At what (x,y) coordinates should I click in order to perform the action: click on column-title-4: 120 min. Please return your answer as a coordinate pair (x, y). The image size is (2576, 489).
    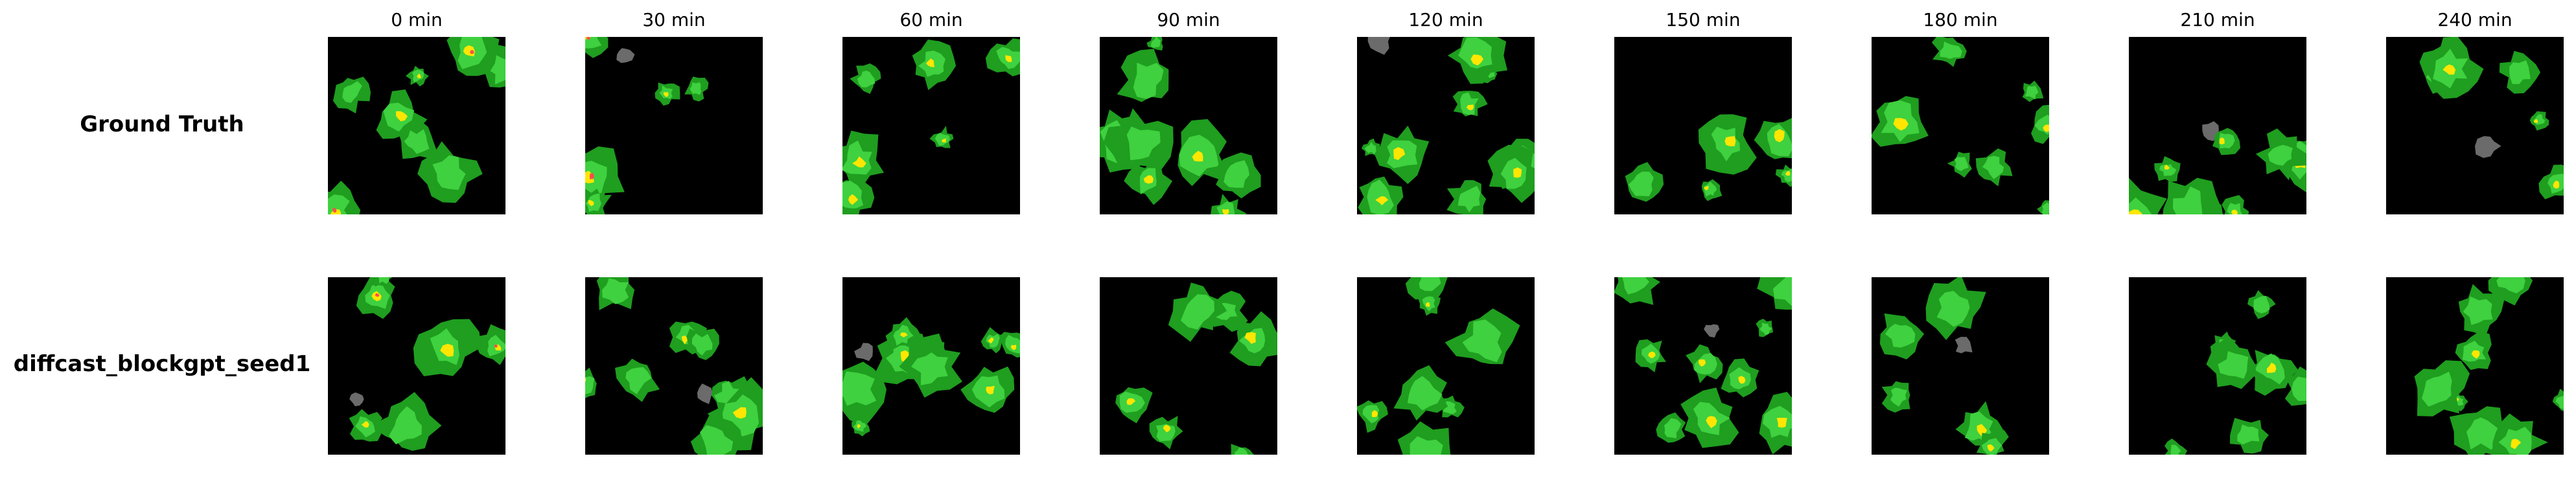
    Looking at the image, I should click on (1446, 19).